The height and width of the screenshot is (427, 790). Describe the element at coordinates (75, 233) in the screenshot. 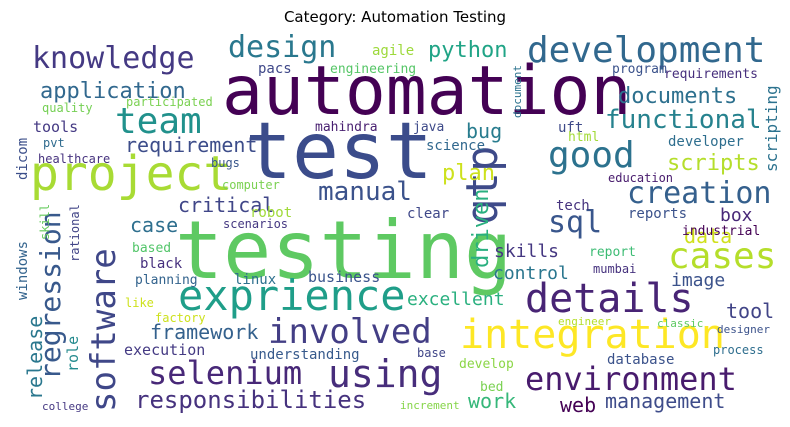

I see `word-rational: rational` at that location.